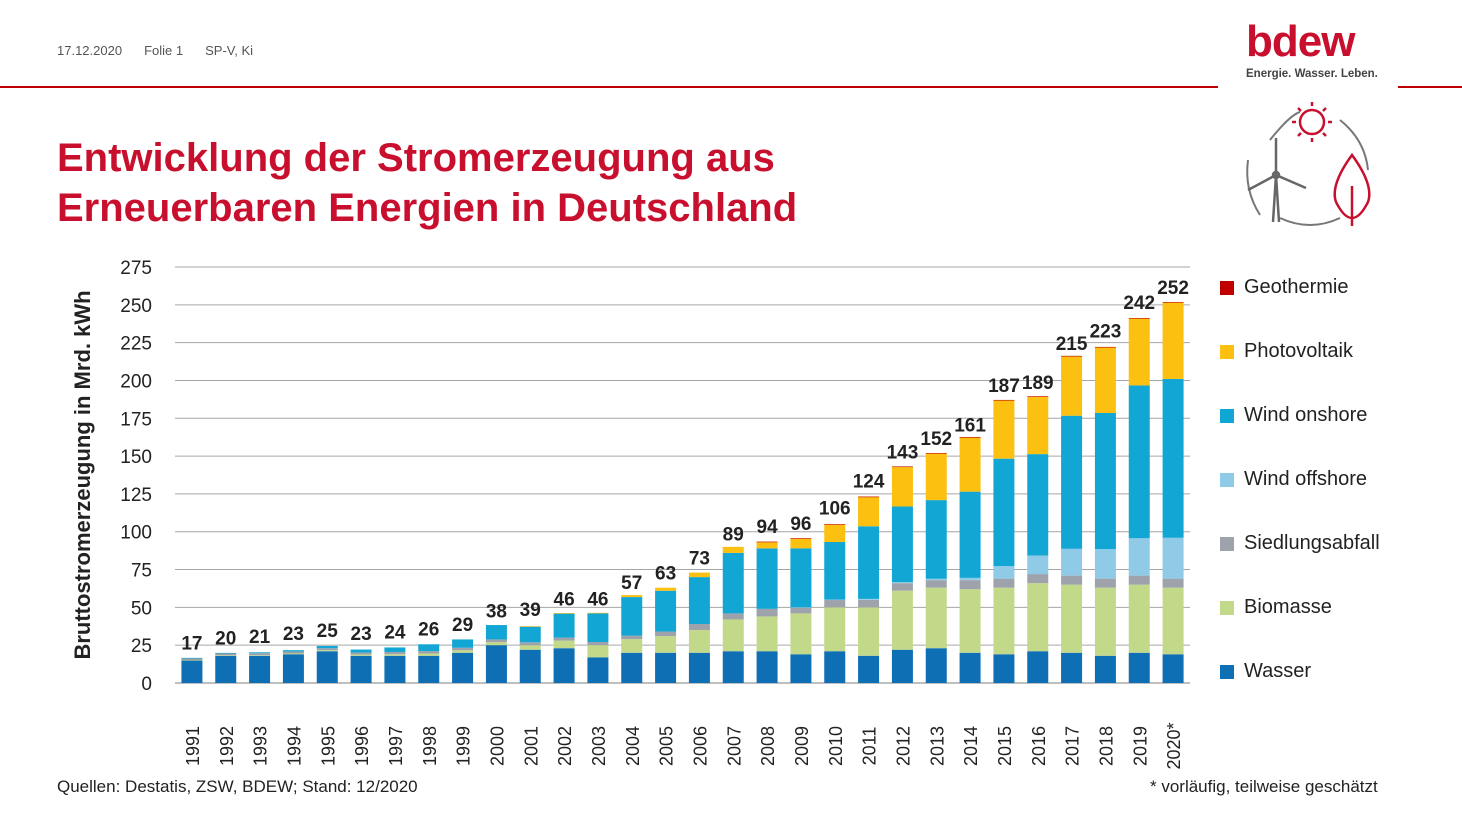  I want to click on sun-icon, so click(1312, 122).